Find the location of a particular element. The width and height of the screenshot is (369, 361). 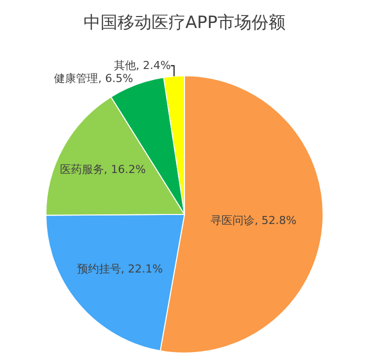

slice-label: 寻医问诊, 52.8% is located at coordinates (253, 220).